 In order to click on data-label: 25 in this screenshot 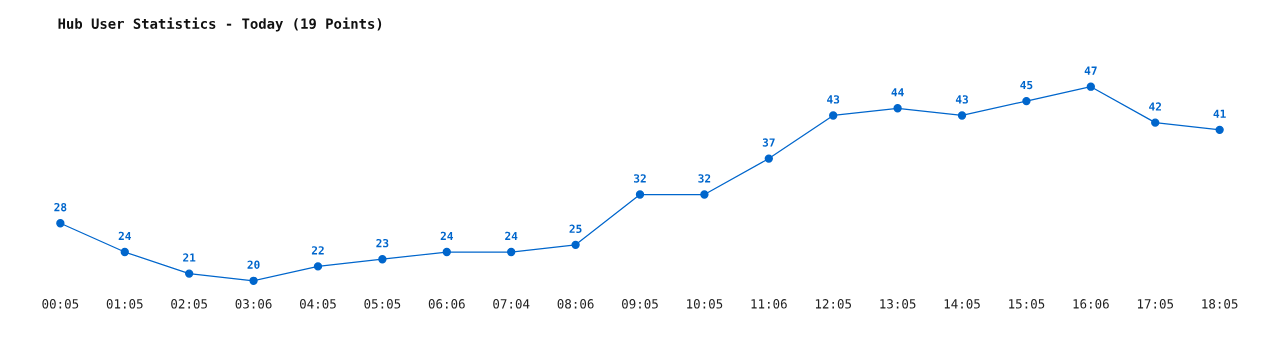, I will do `click(575, 228)`.